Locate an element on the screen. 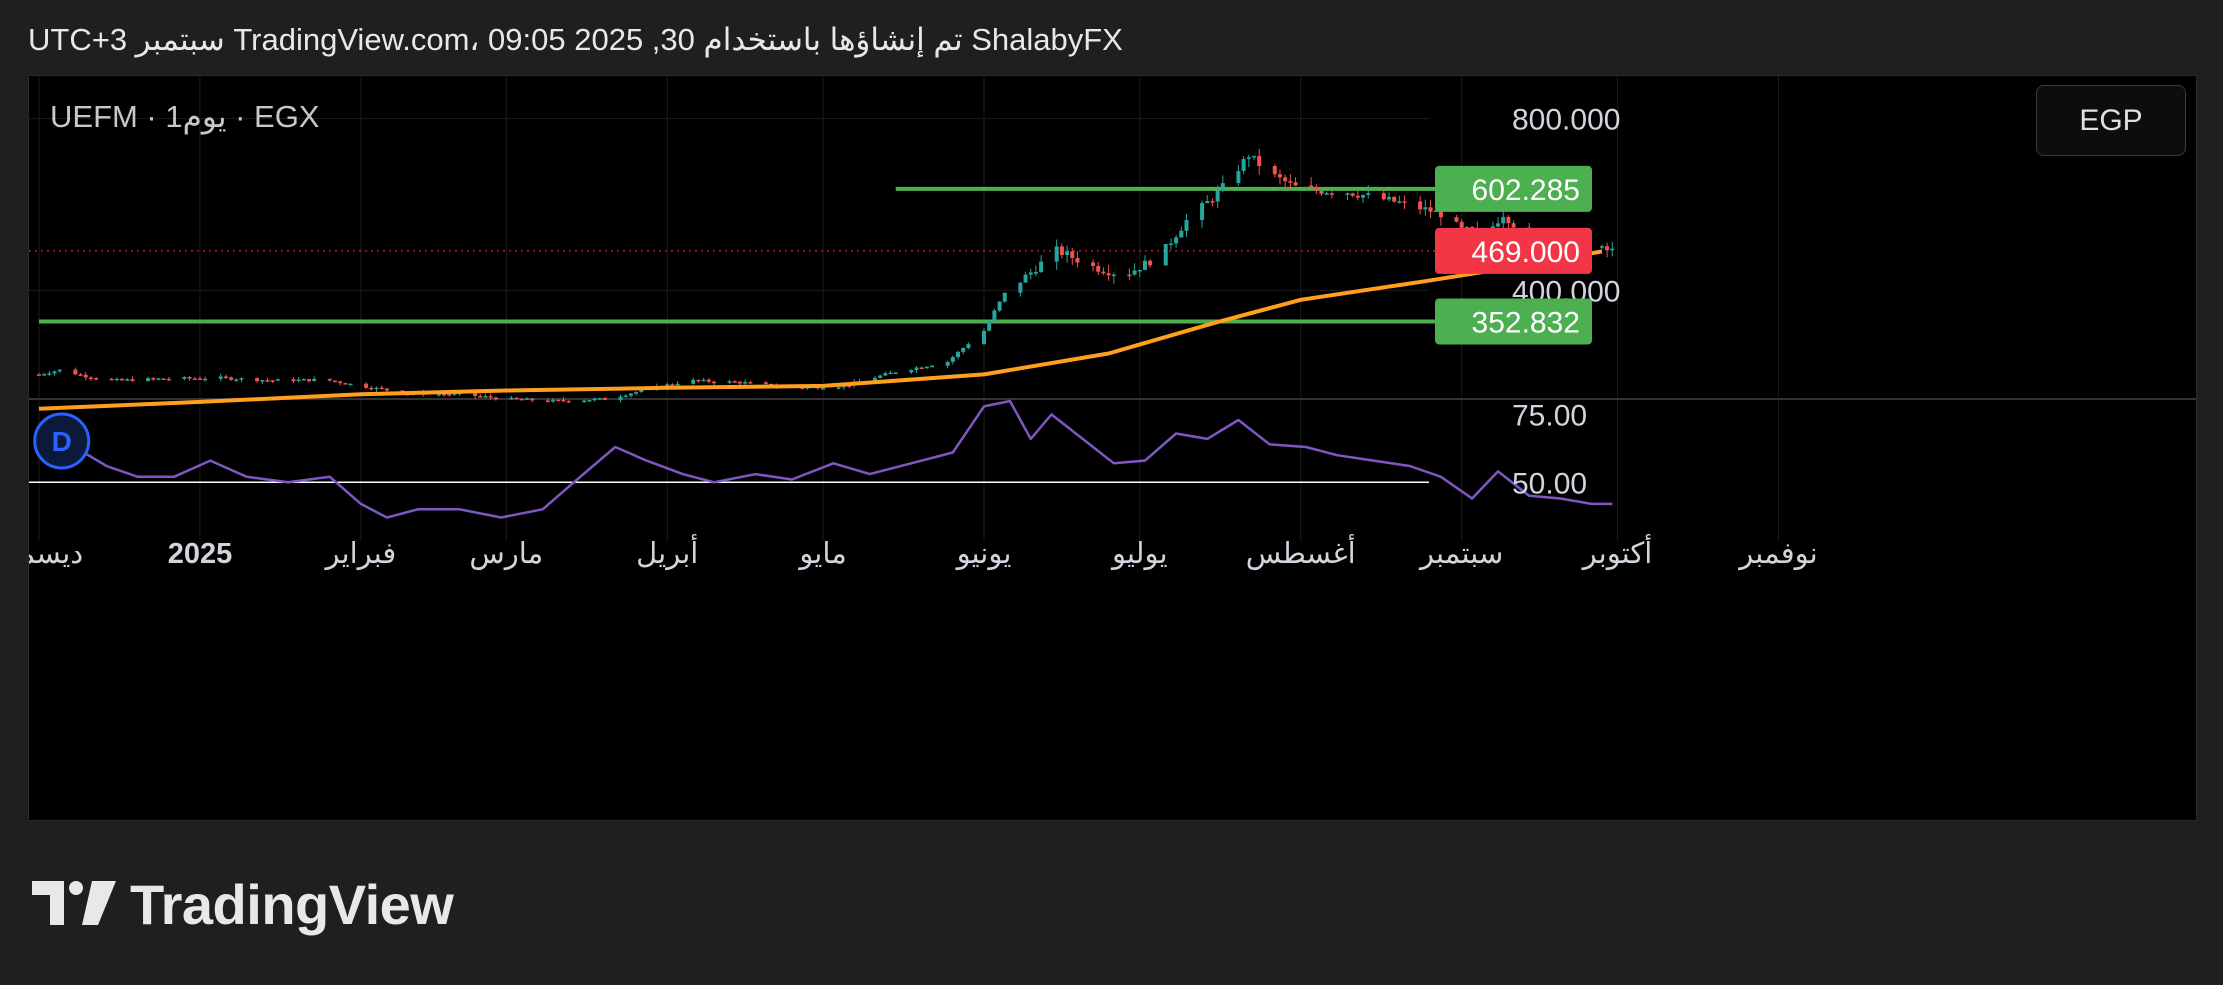 This screenshot has width=2223, height=985. price-badge-label: 602.285 is located at coordinates (1526, 190).